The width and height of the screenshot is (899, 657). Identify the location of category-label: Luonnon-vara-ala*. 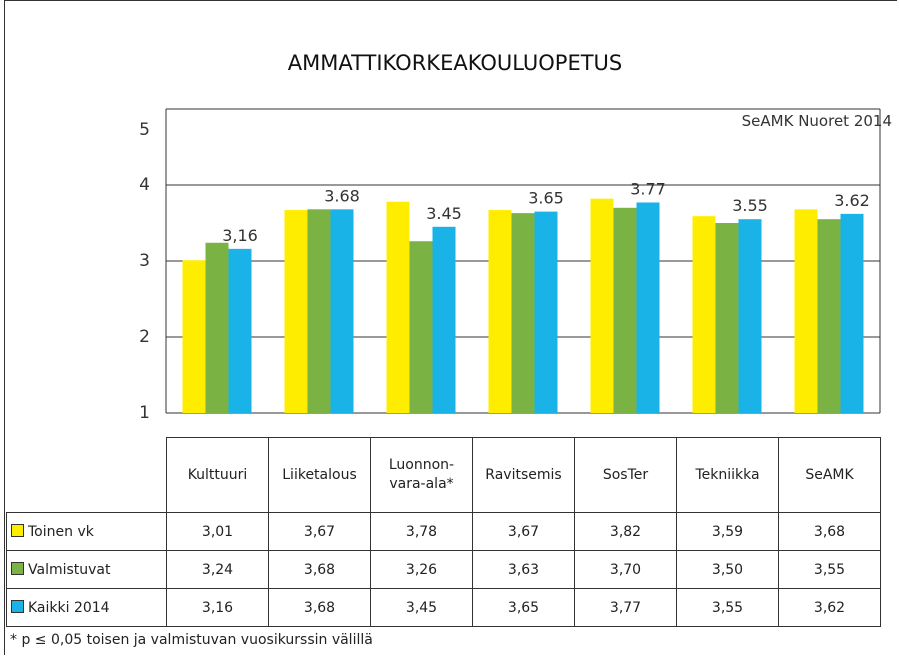
(421, 474).